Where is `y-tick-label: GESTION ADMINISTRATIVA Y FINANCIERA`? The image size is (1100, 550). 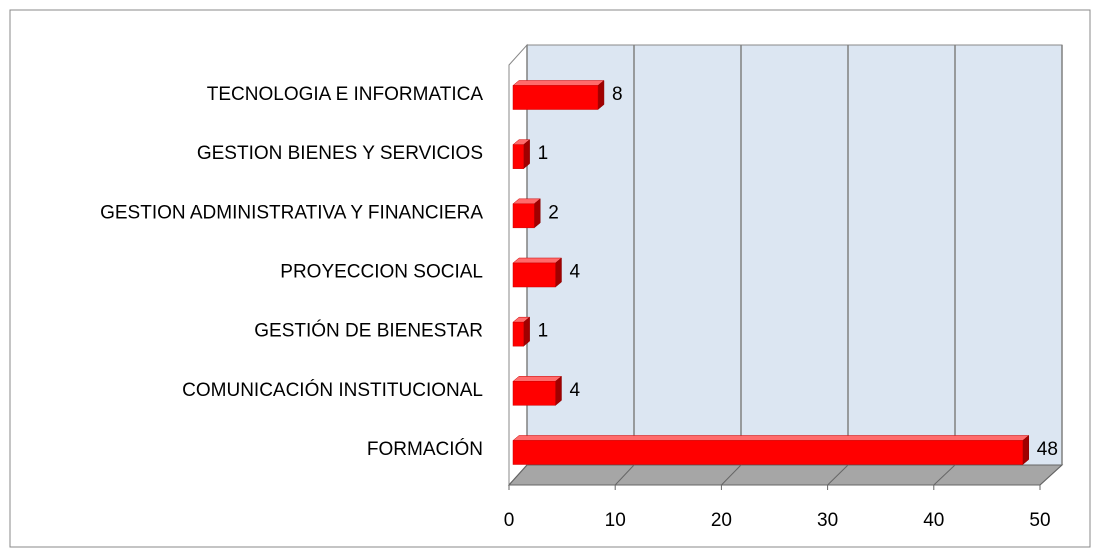
y-tick-label: GESTION ADMINISTRATIVA Y FINANCIERA is located at coordinates (291, 212).